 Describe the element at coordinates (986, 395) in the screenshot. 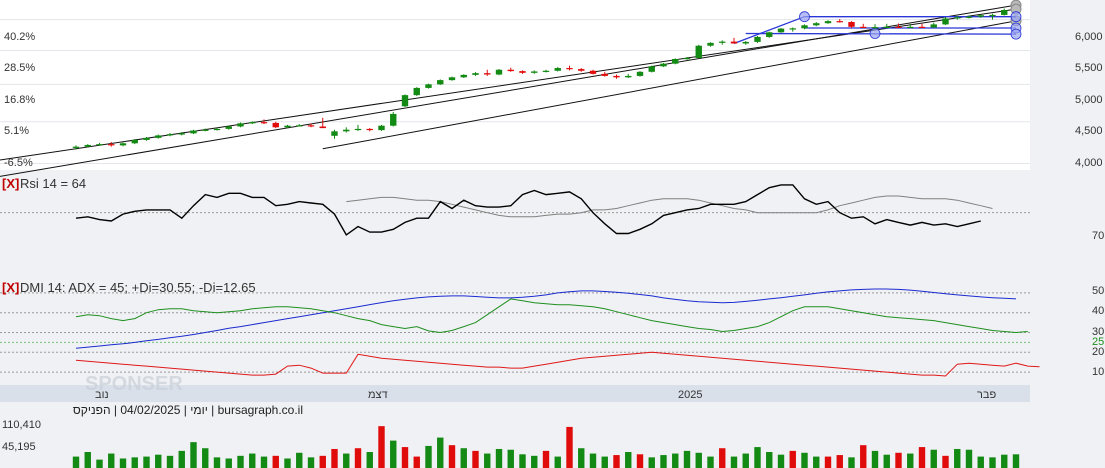

I see `time-axis-label: פבר` at that location.